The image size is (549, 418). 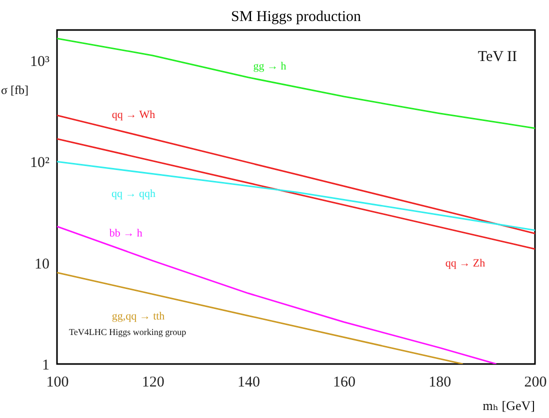 I want to click on series-label: qq → Wh, so click(x=134, y=114).